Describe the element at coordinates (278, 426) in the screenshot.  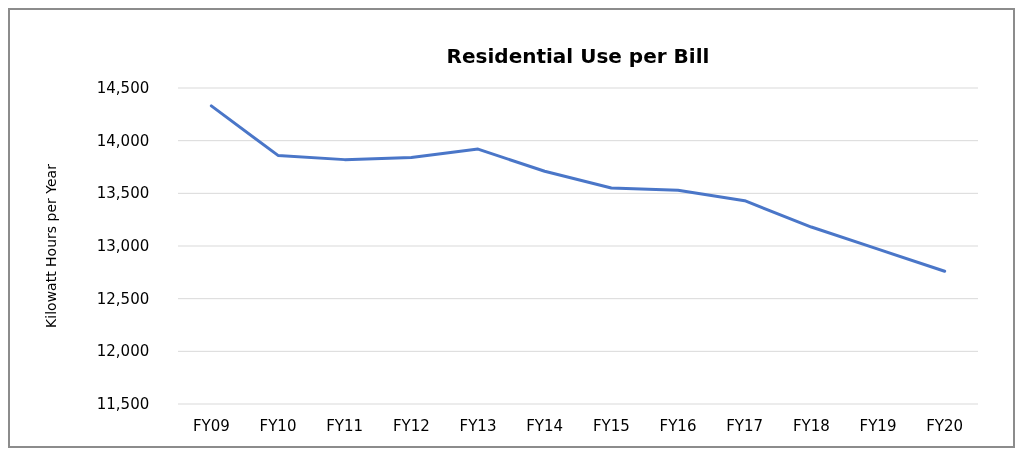
I see `x-tick-label: FY10` at that location.